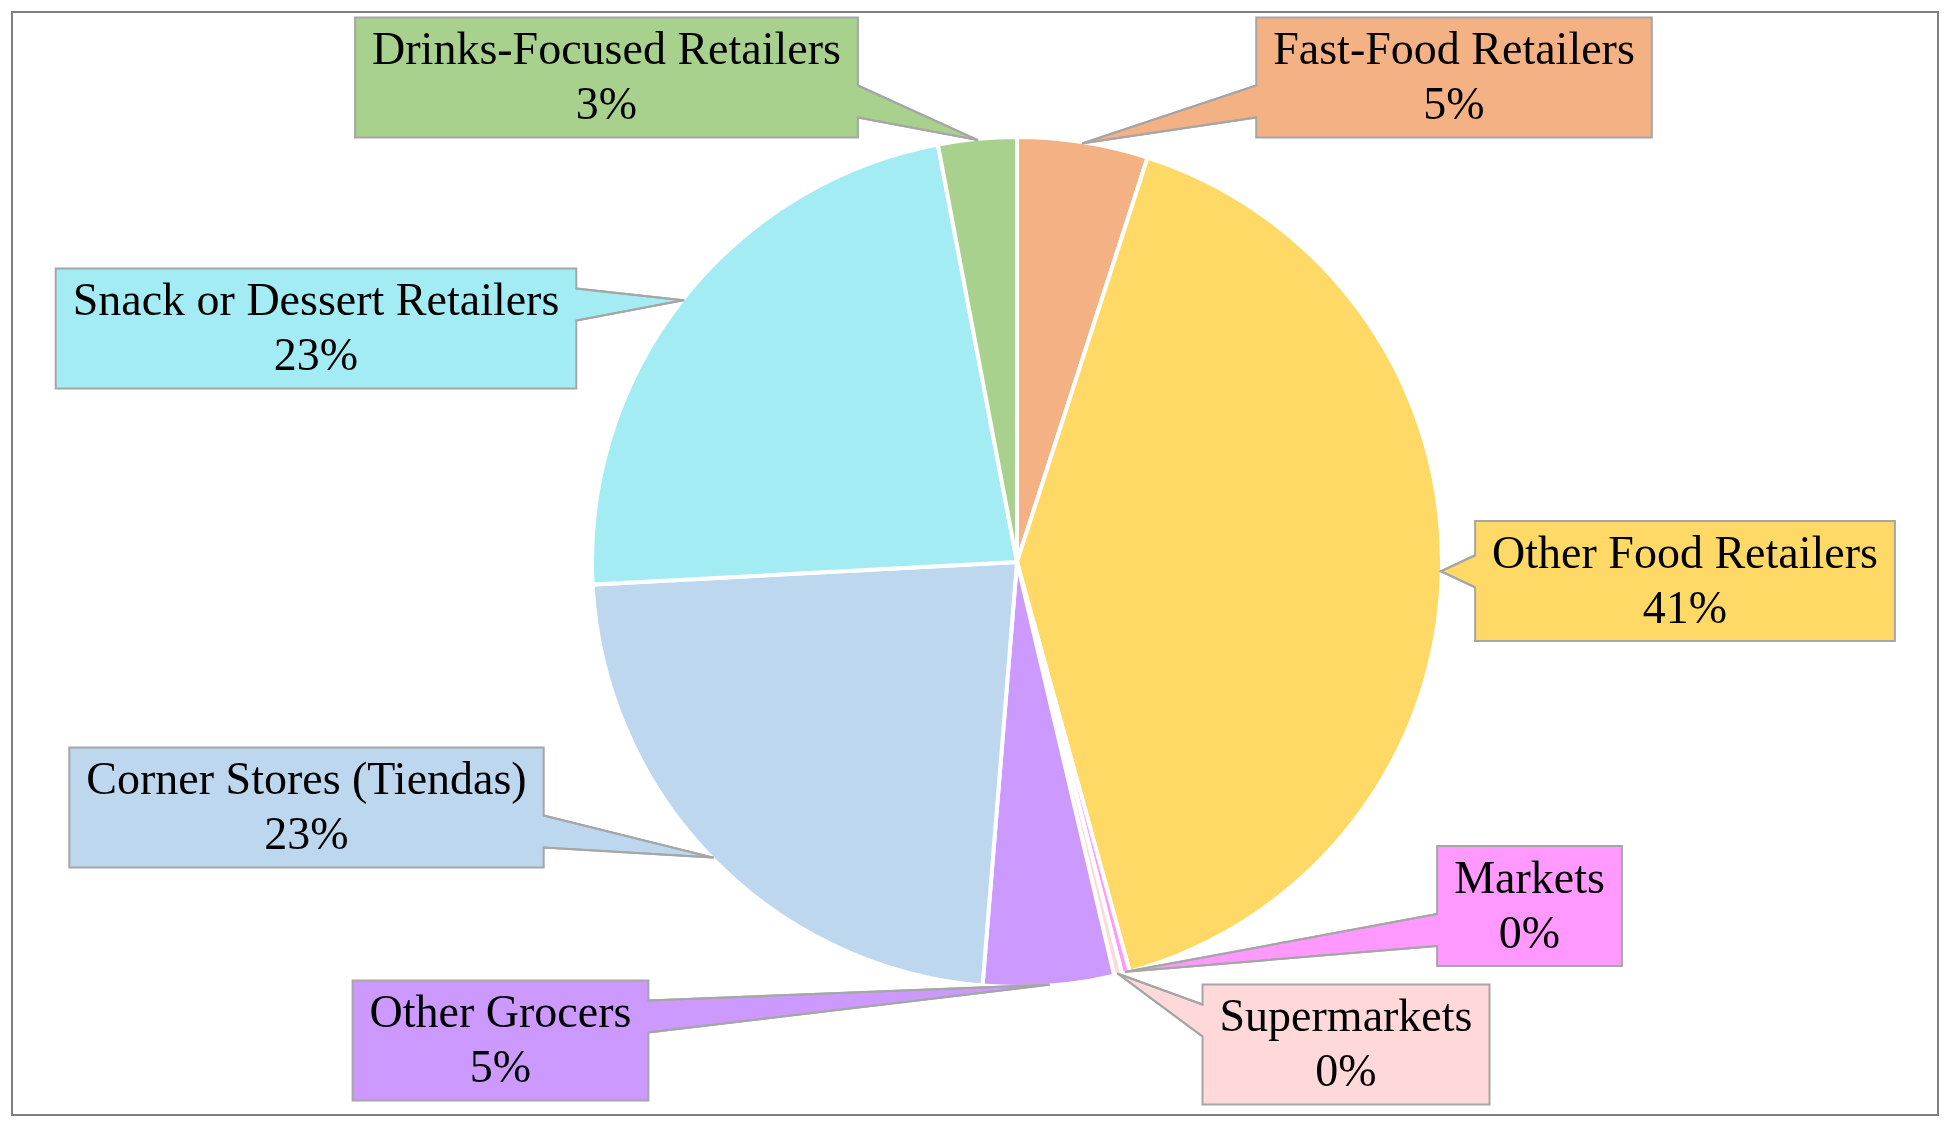  Describe the element at coordinates (1346, 1015) in the screenshot. I see `slice-label: Supermarkets` at that location.